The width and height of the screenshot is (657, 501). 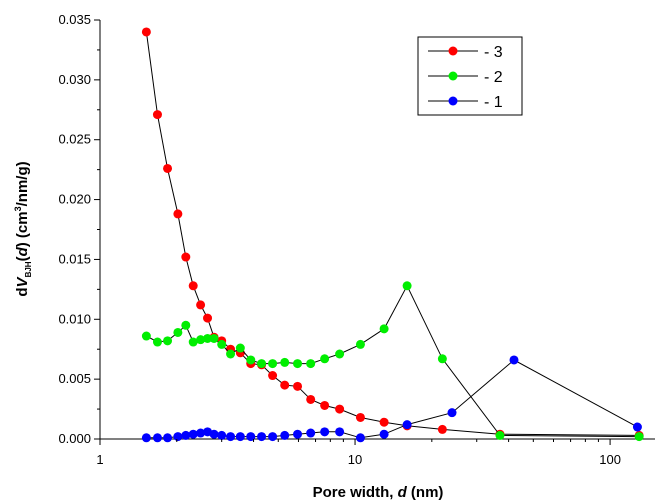 I want to click on x-tick-label: 100, so click(x=610, y=459).